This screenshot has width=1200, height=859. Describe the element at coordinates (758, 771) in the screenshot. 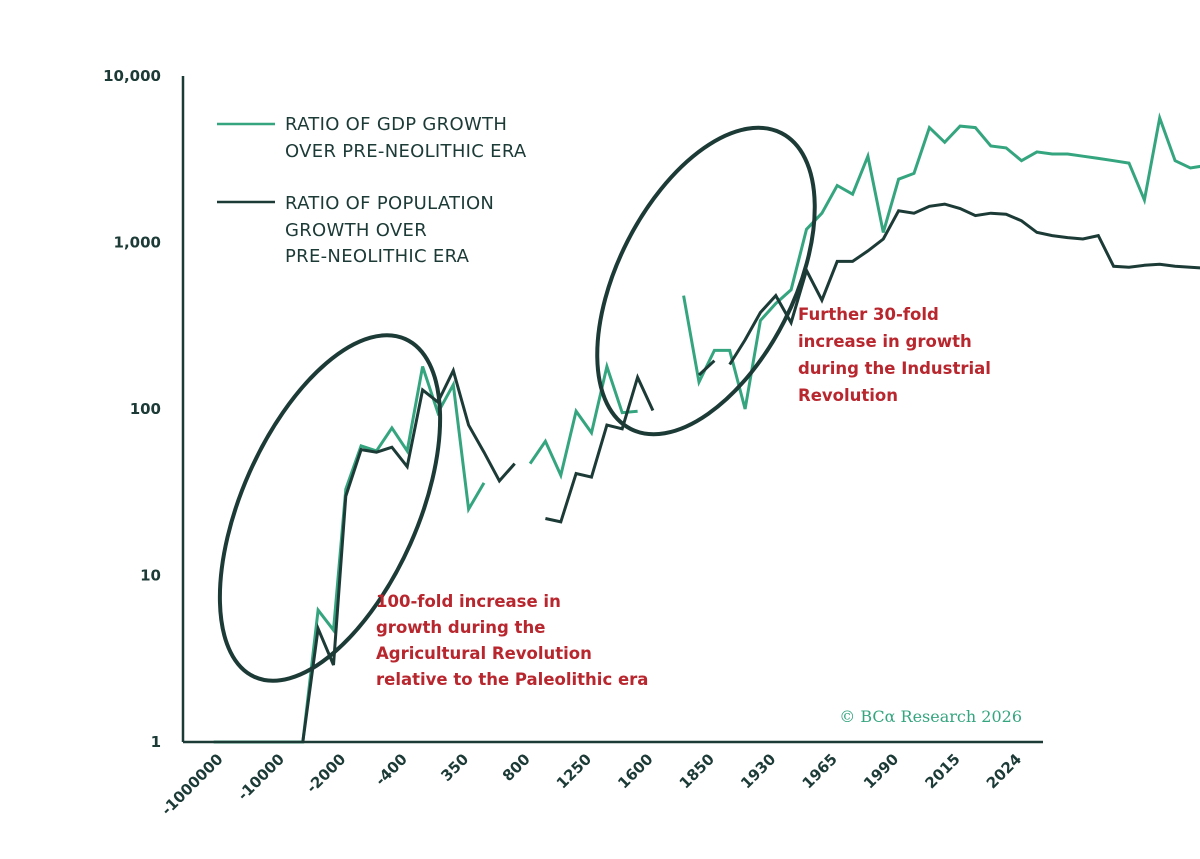

I see `x-tick-label: 1930` at that location.